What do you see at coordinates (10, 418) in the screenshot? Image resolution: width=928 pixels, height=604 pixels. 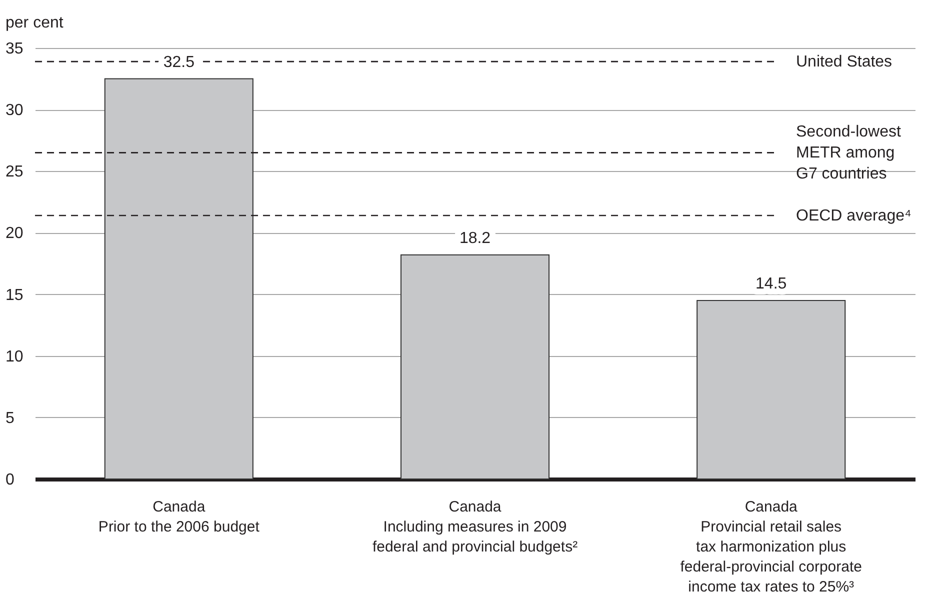 I see `y-tick-label: 5` at bounding box center [10, 418].